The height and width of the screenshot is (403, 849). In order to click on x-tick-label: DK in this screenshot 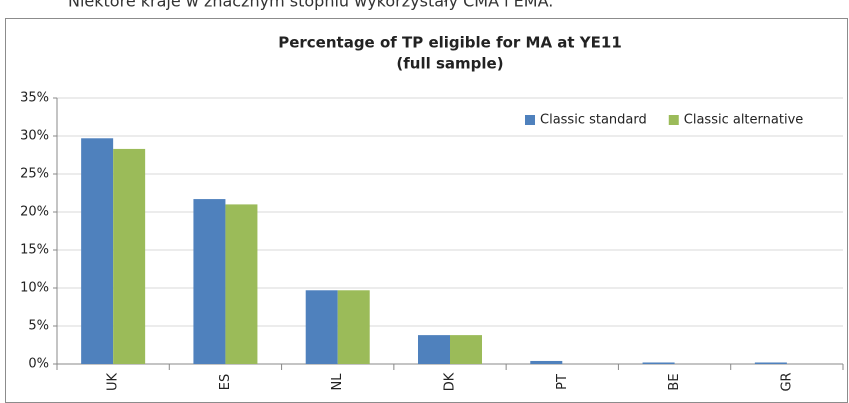, I will do `click(450, 381)`.